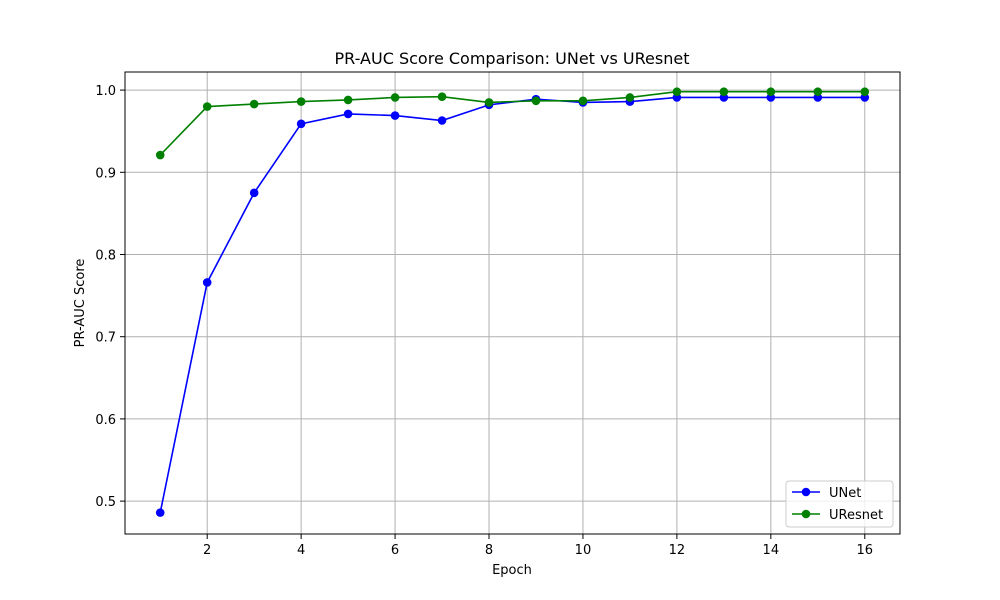  I want to click on x-axis-label: Epoch, so click(512, 570).